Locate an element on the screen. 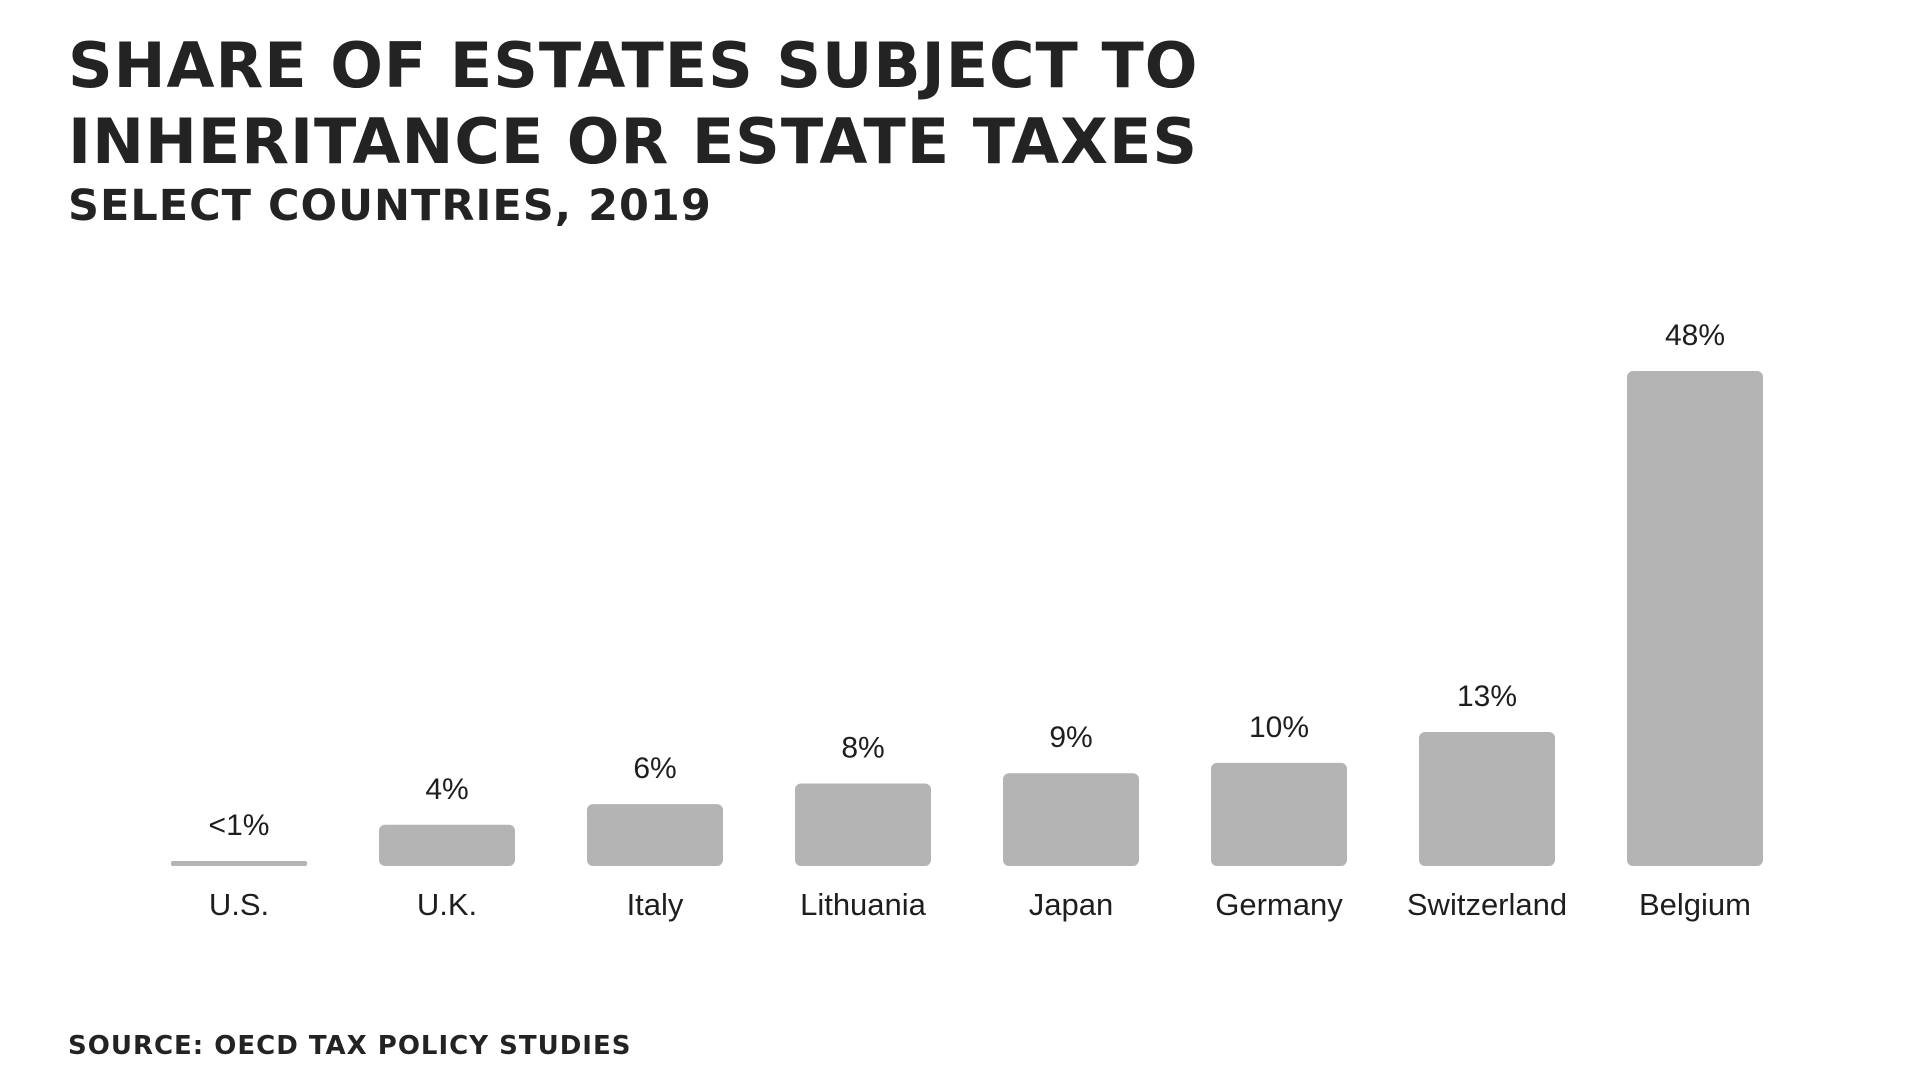 The image size is (1920, 1080). category-label-u-s: U.S. is located at coordinates (239, 904).